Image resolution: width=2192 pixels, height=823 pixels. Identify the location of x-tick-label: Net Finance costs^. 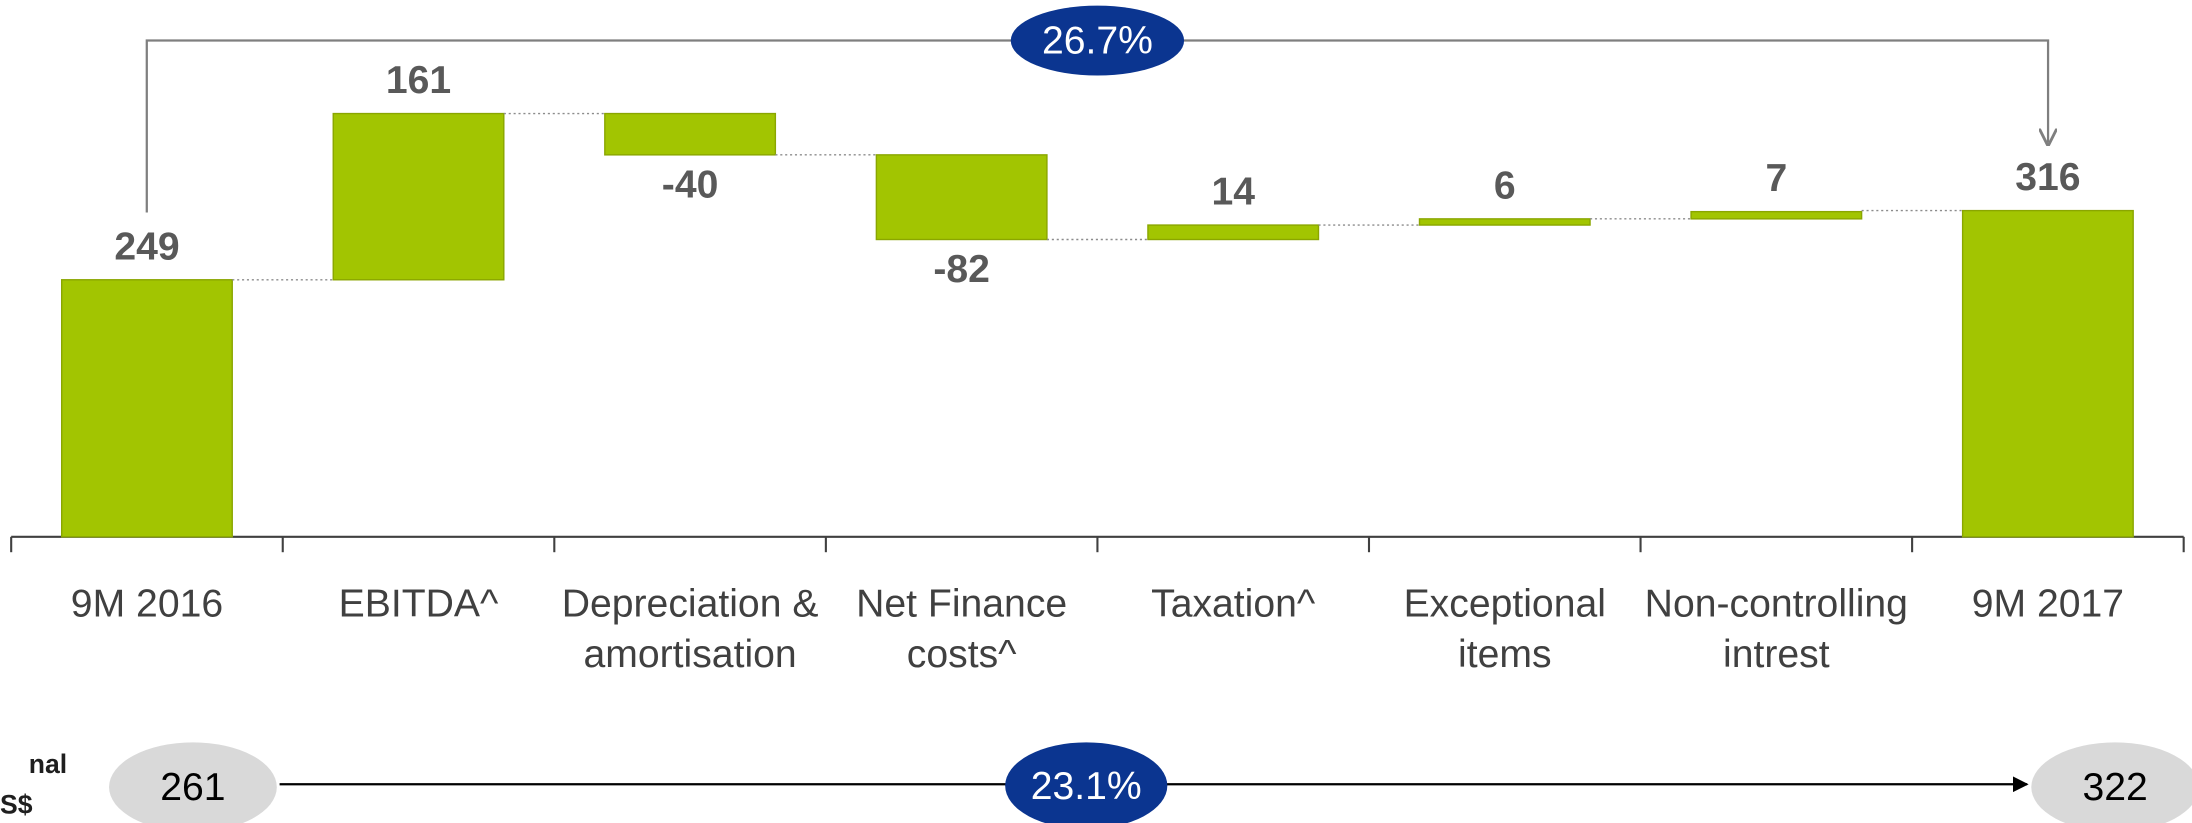
(962, 628).